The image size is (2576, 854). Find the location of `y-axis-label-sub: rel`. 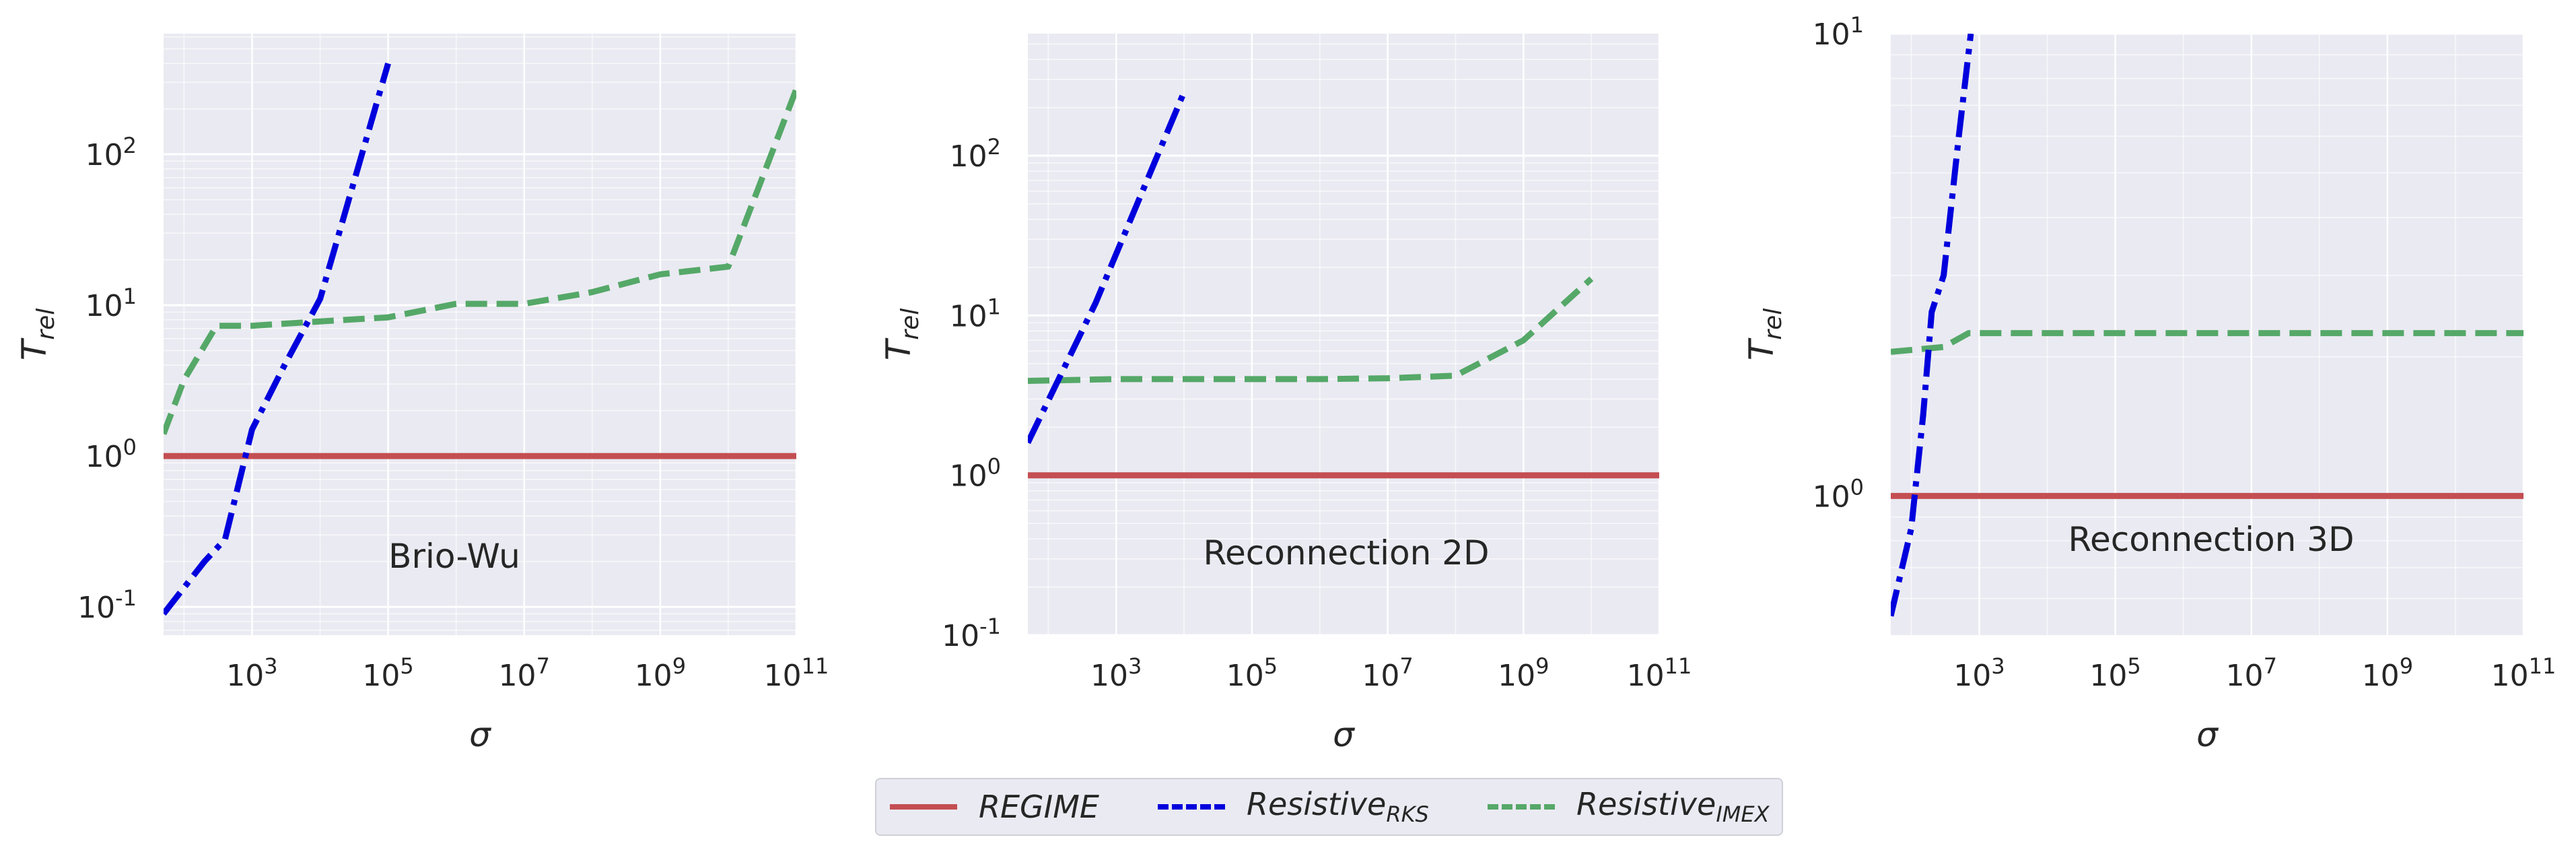

y-axis-label-sub: rel is located at coordinates (910, 324).